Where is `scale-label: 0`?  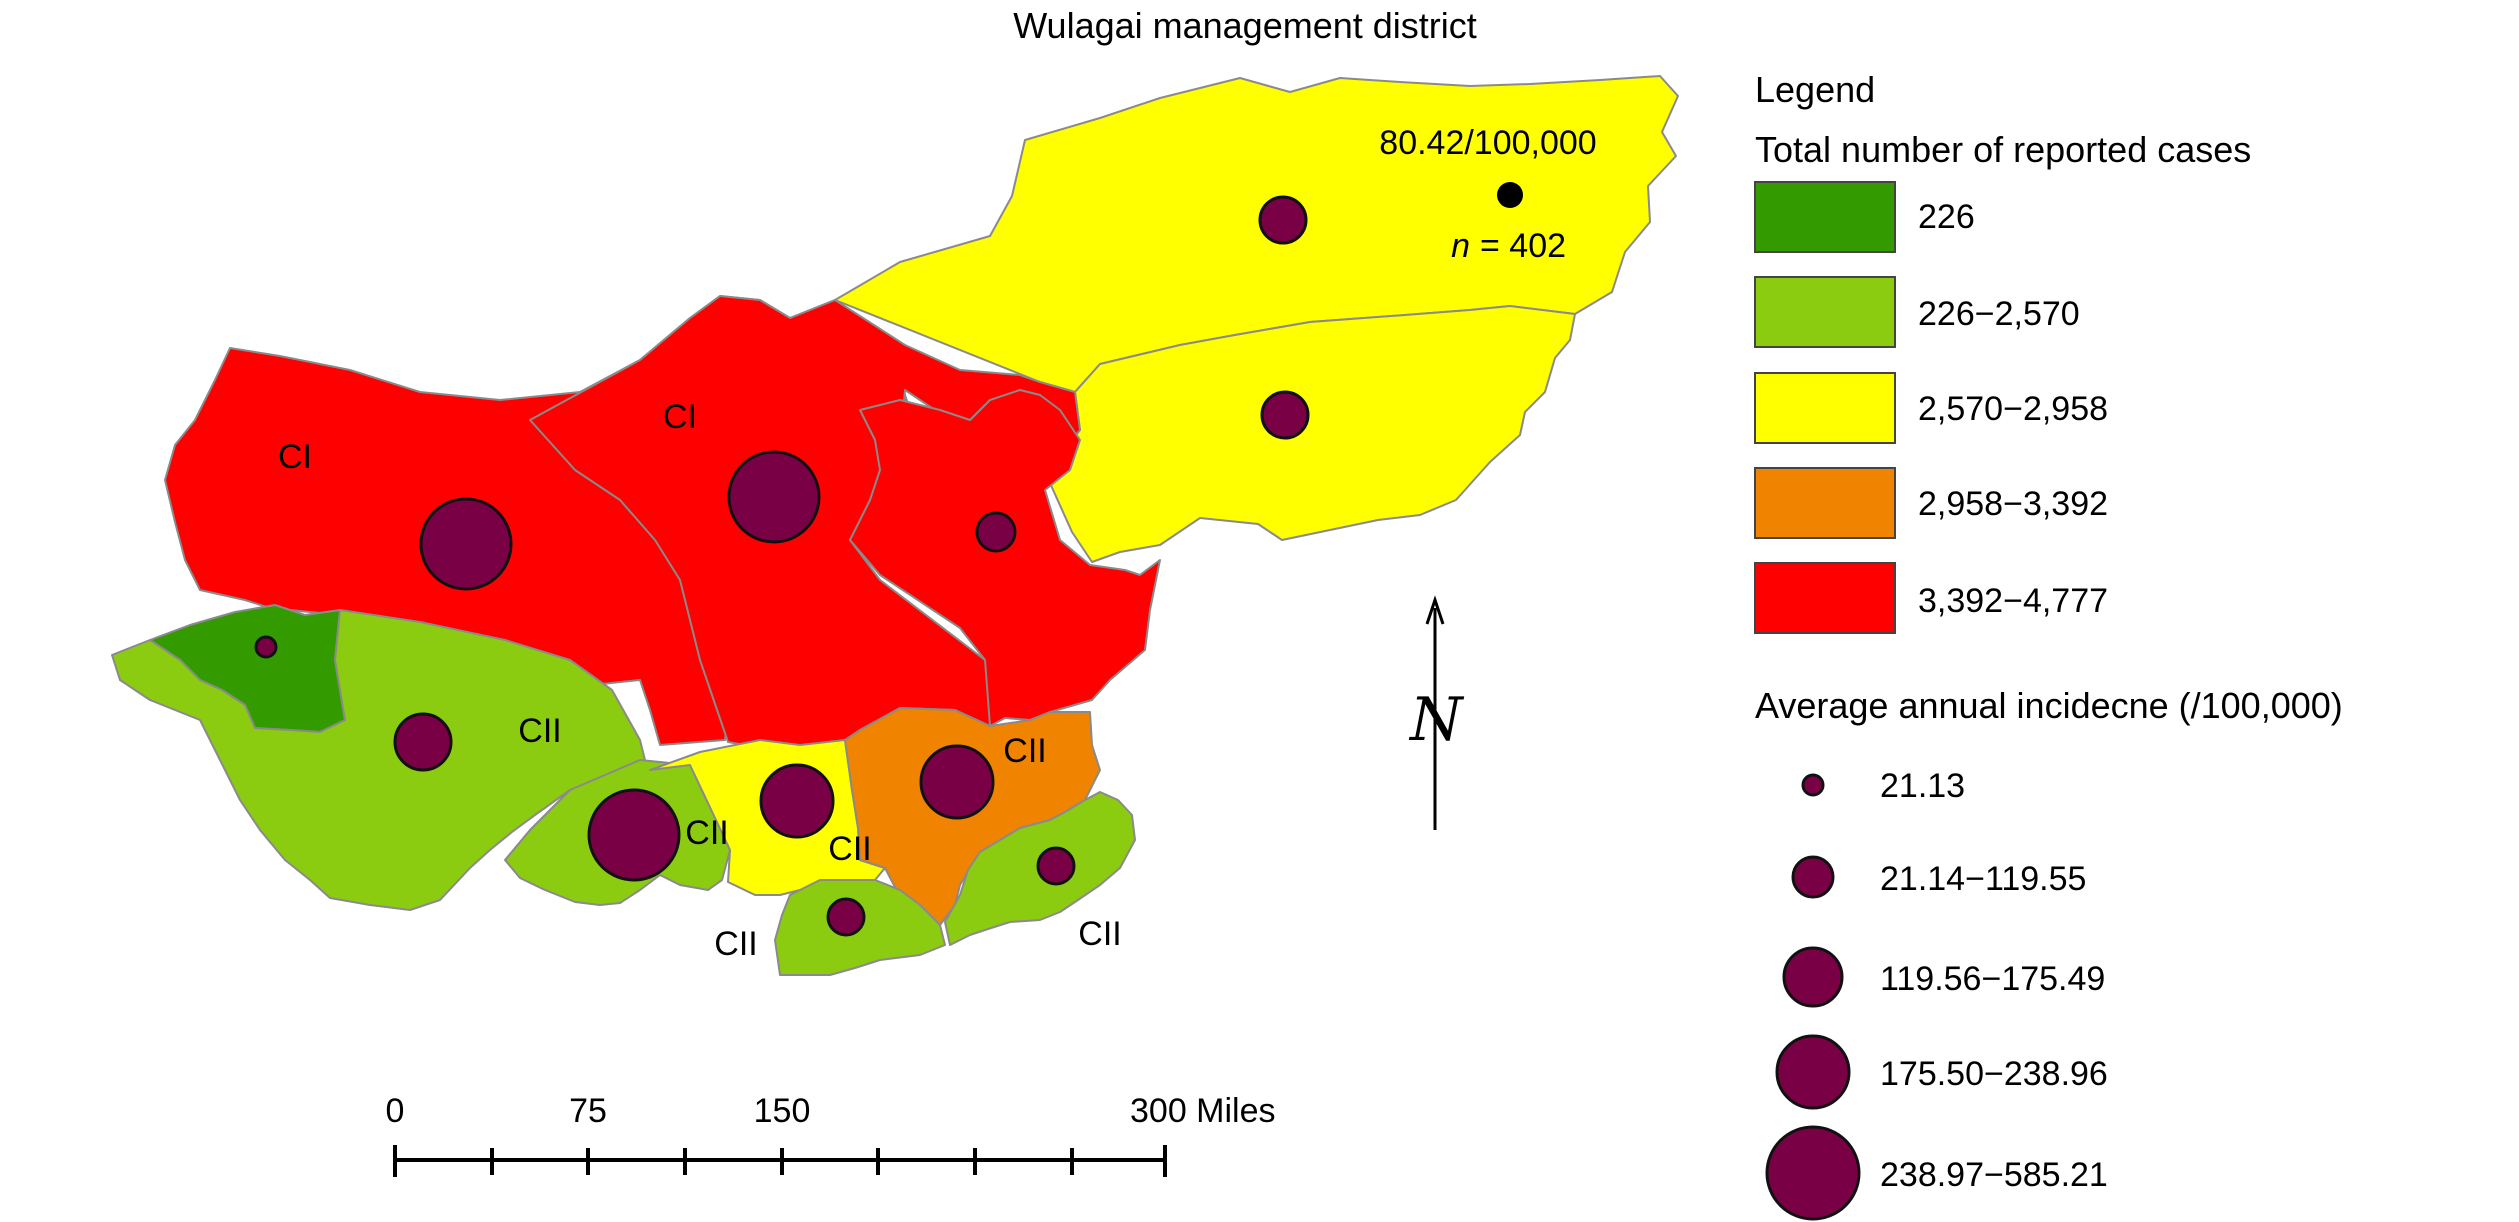 scale-label: 0 is located at coordinates (395, 1111).